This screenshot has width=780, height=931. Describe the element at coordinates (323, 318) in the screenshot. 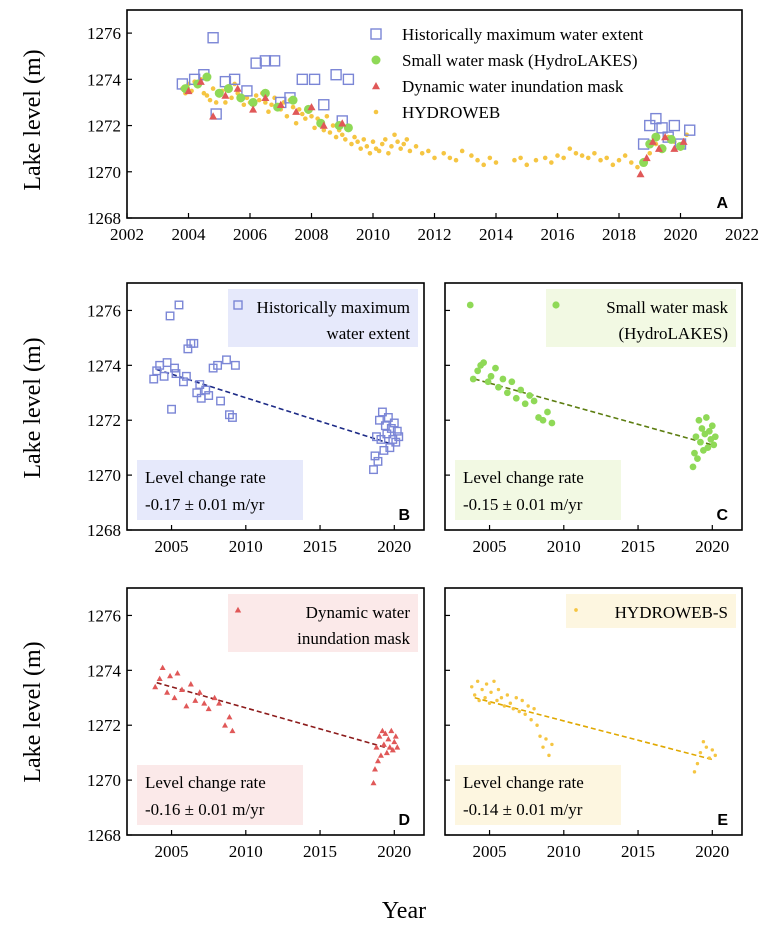

I see `legend-box` at that location.